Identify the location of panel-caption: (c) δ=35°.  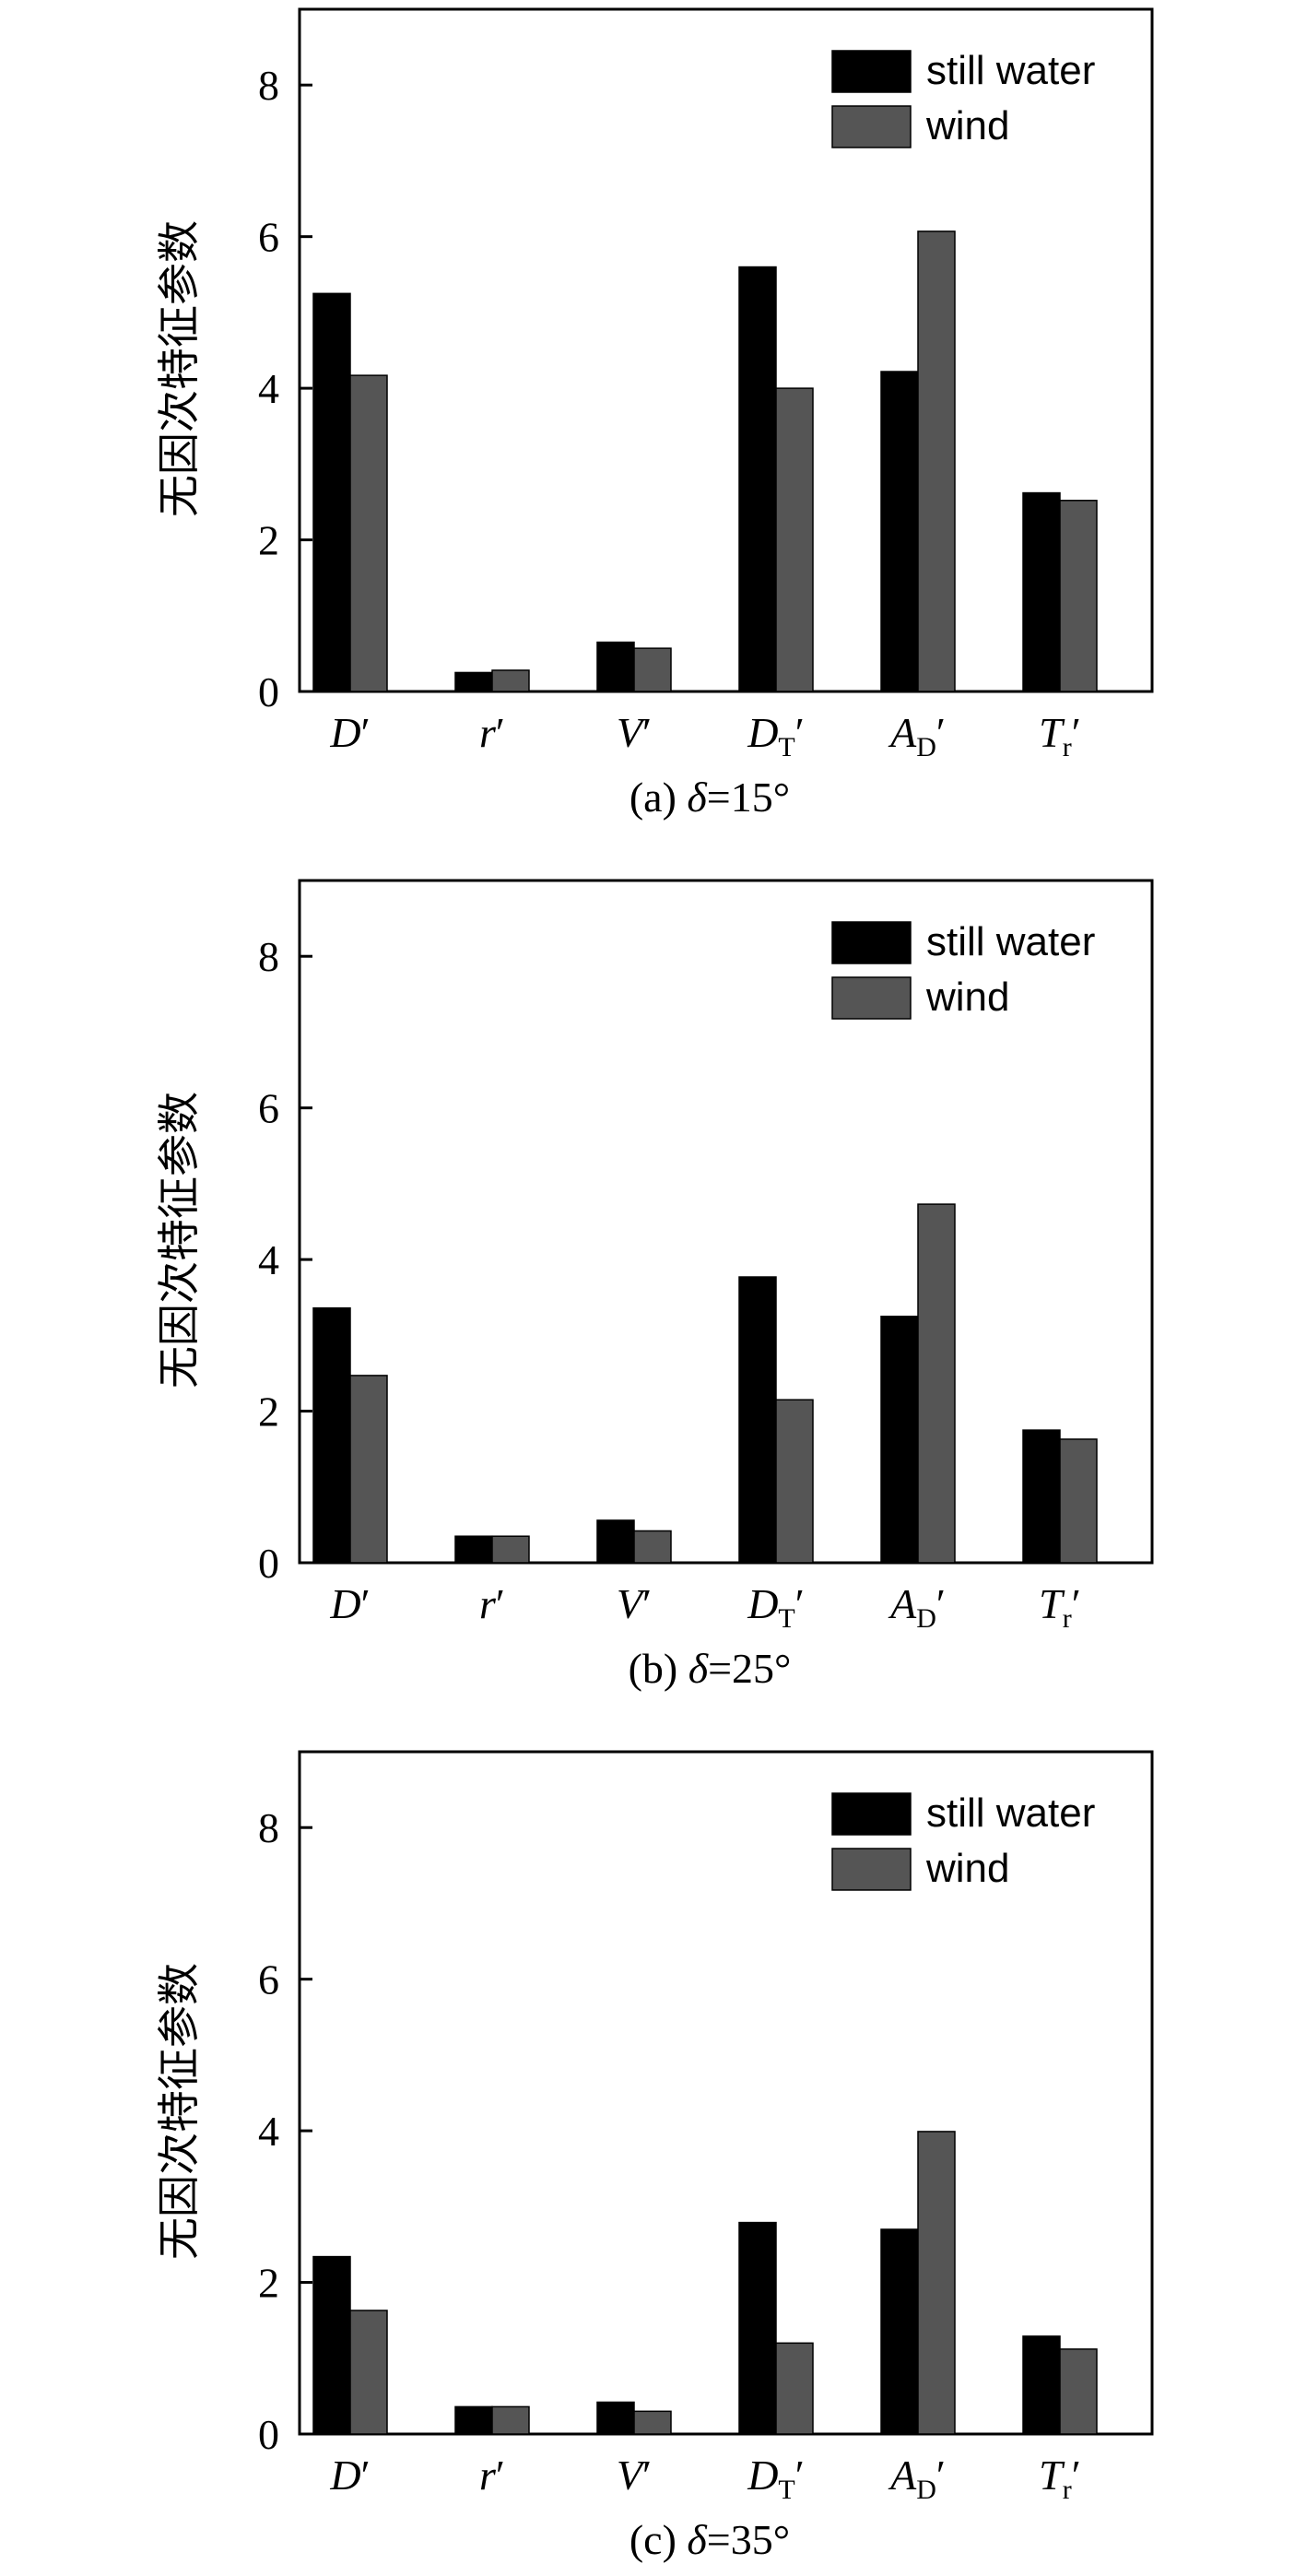
(709, 2539).